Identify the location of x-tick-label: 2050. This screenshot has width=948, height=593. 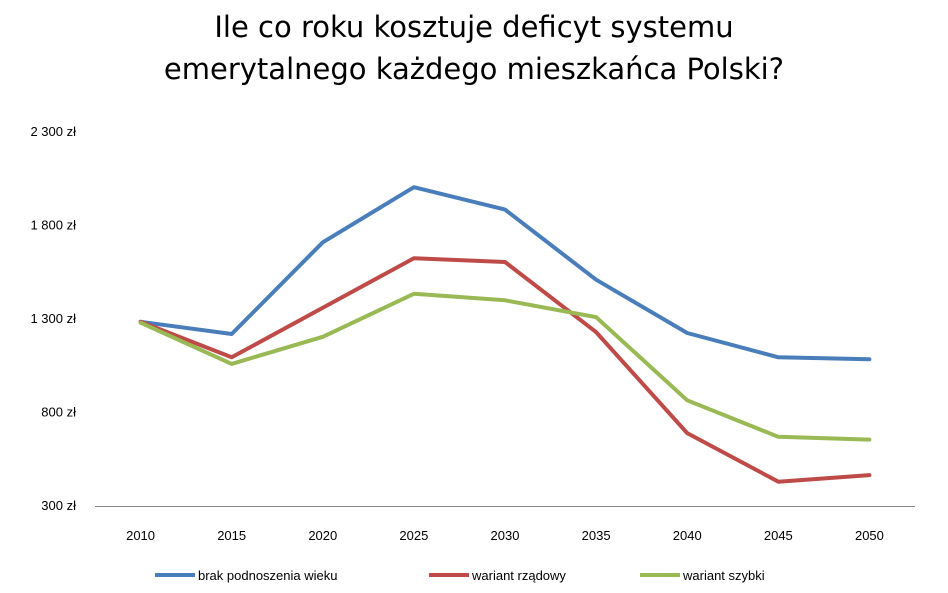
(869, 535).